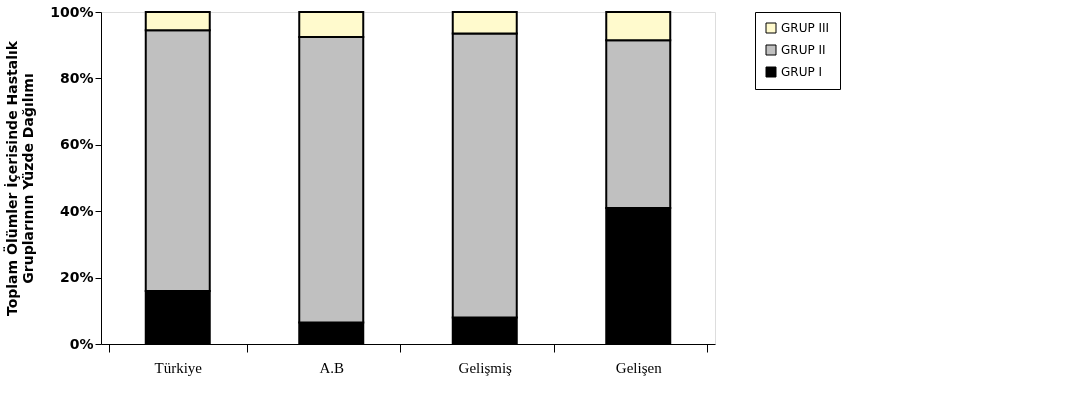  Describe the element at coordinates (332, 367) in the screenshot. I see `x-tick-label: A.B` at that location.